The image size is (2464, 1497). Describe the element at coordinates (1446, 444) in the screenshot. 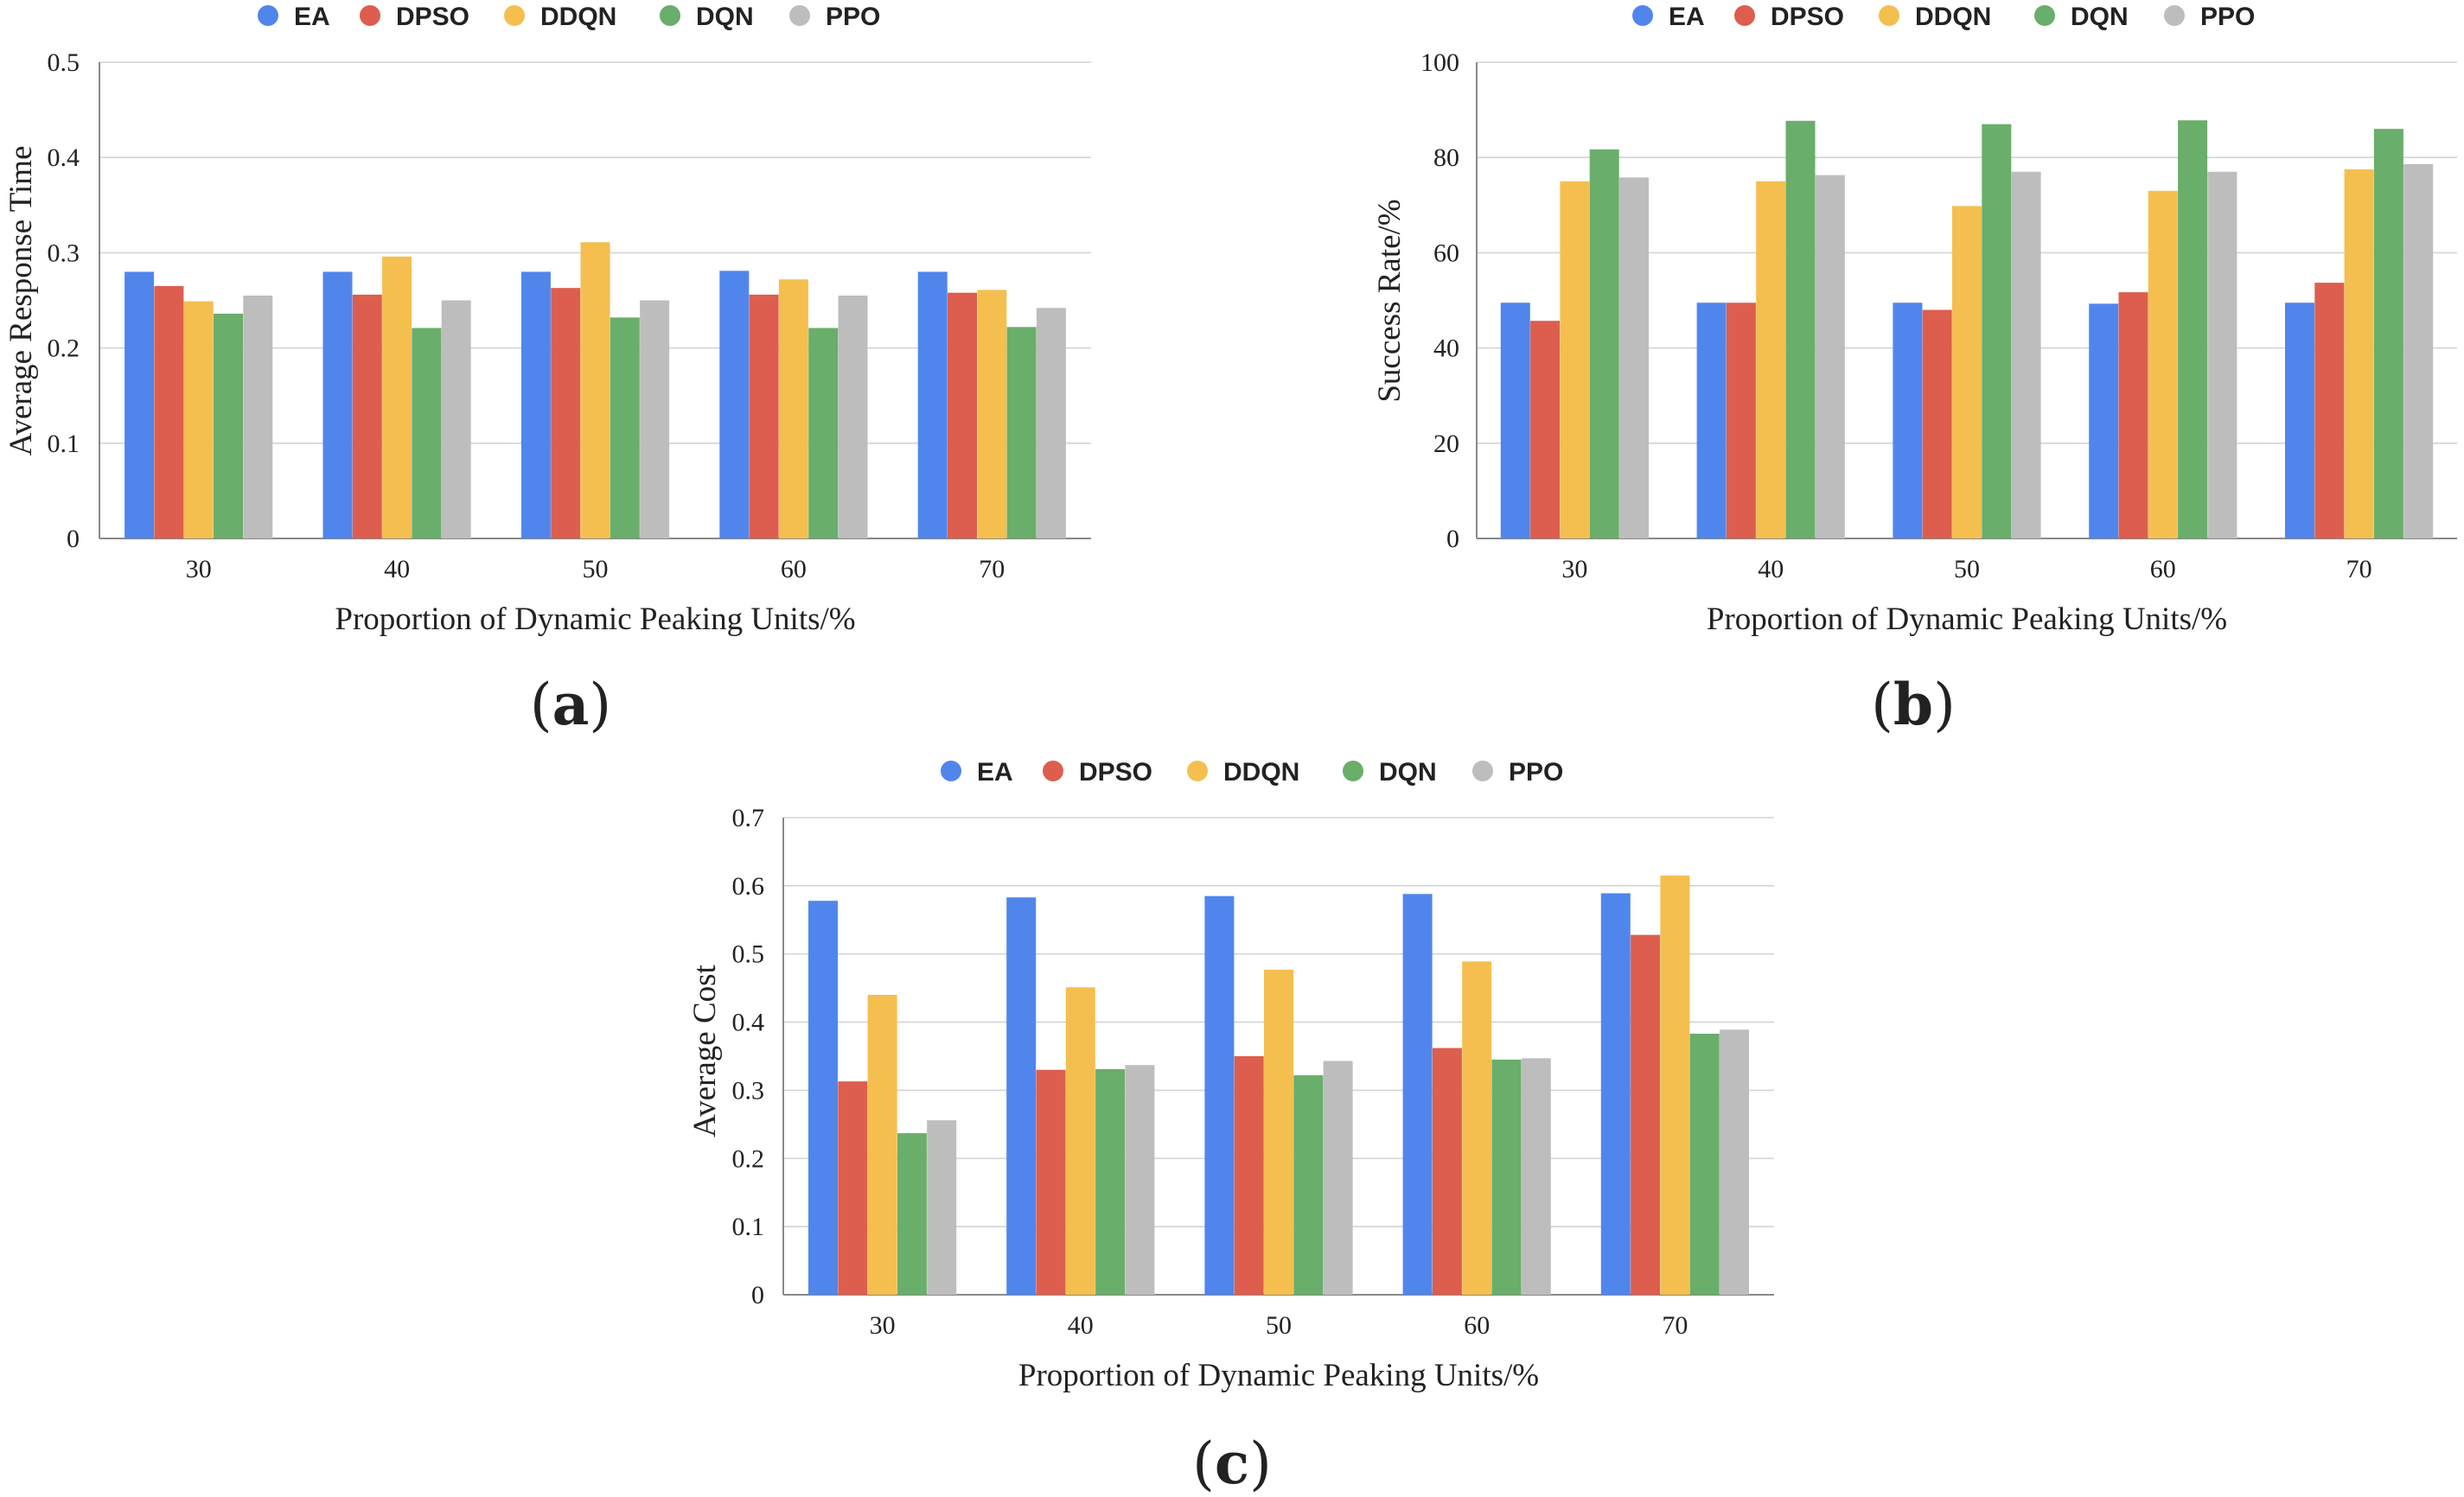

I see `y-tick-label: 20` at that location.